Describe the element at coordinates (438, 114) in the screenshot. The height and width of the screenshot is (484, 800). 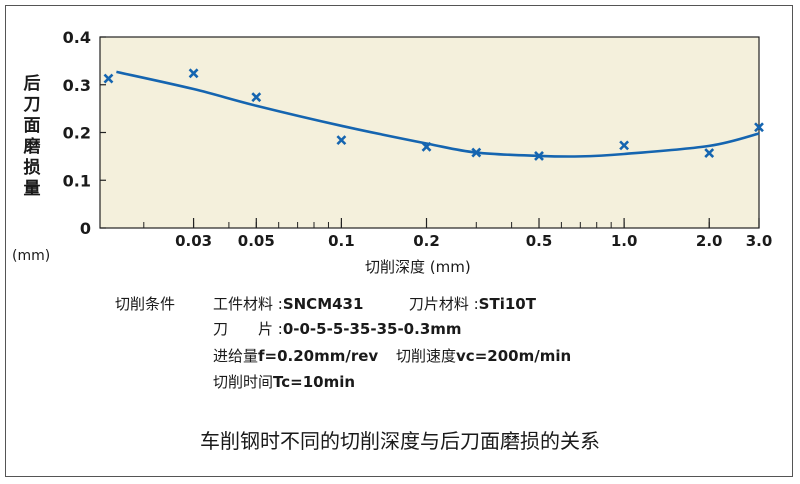
I see `trend-curve` at that location.